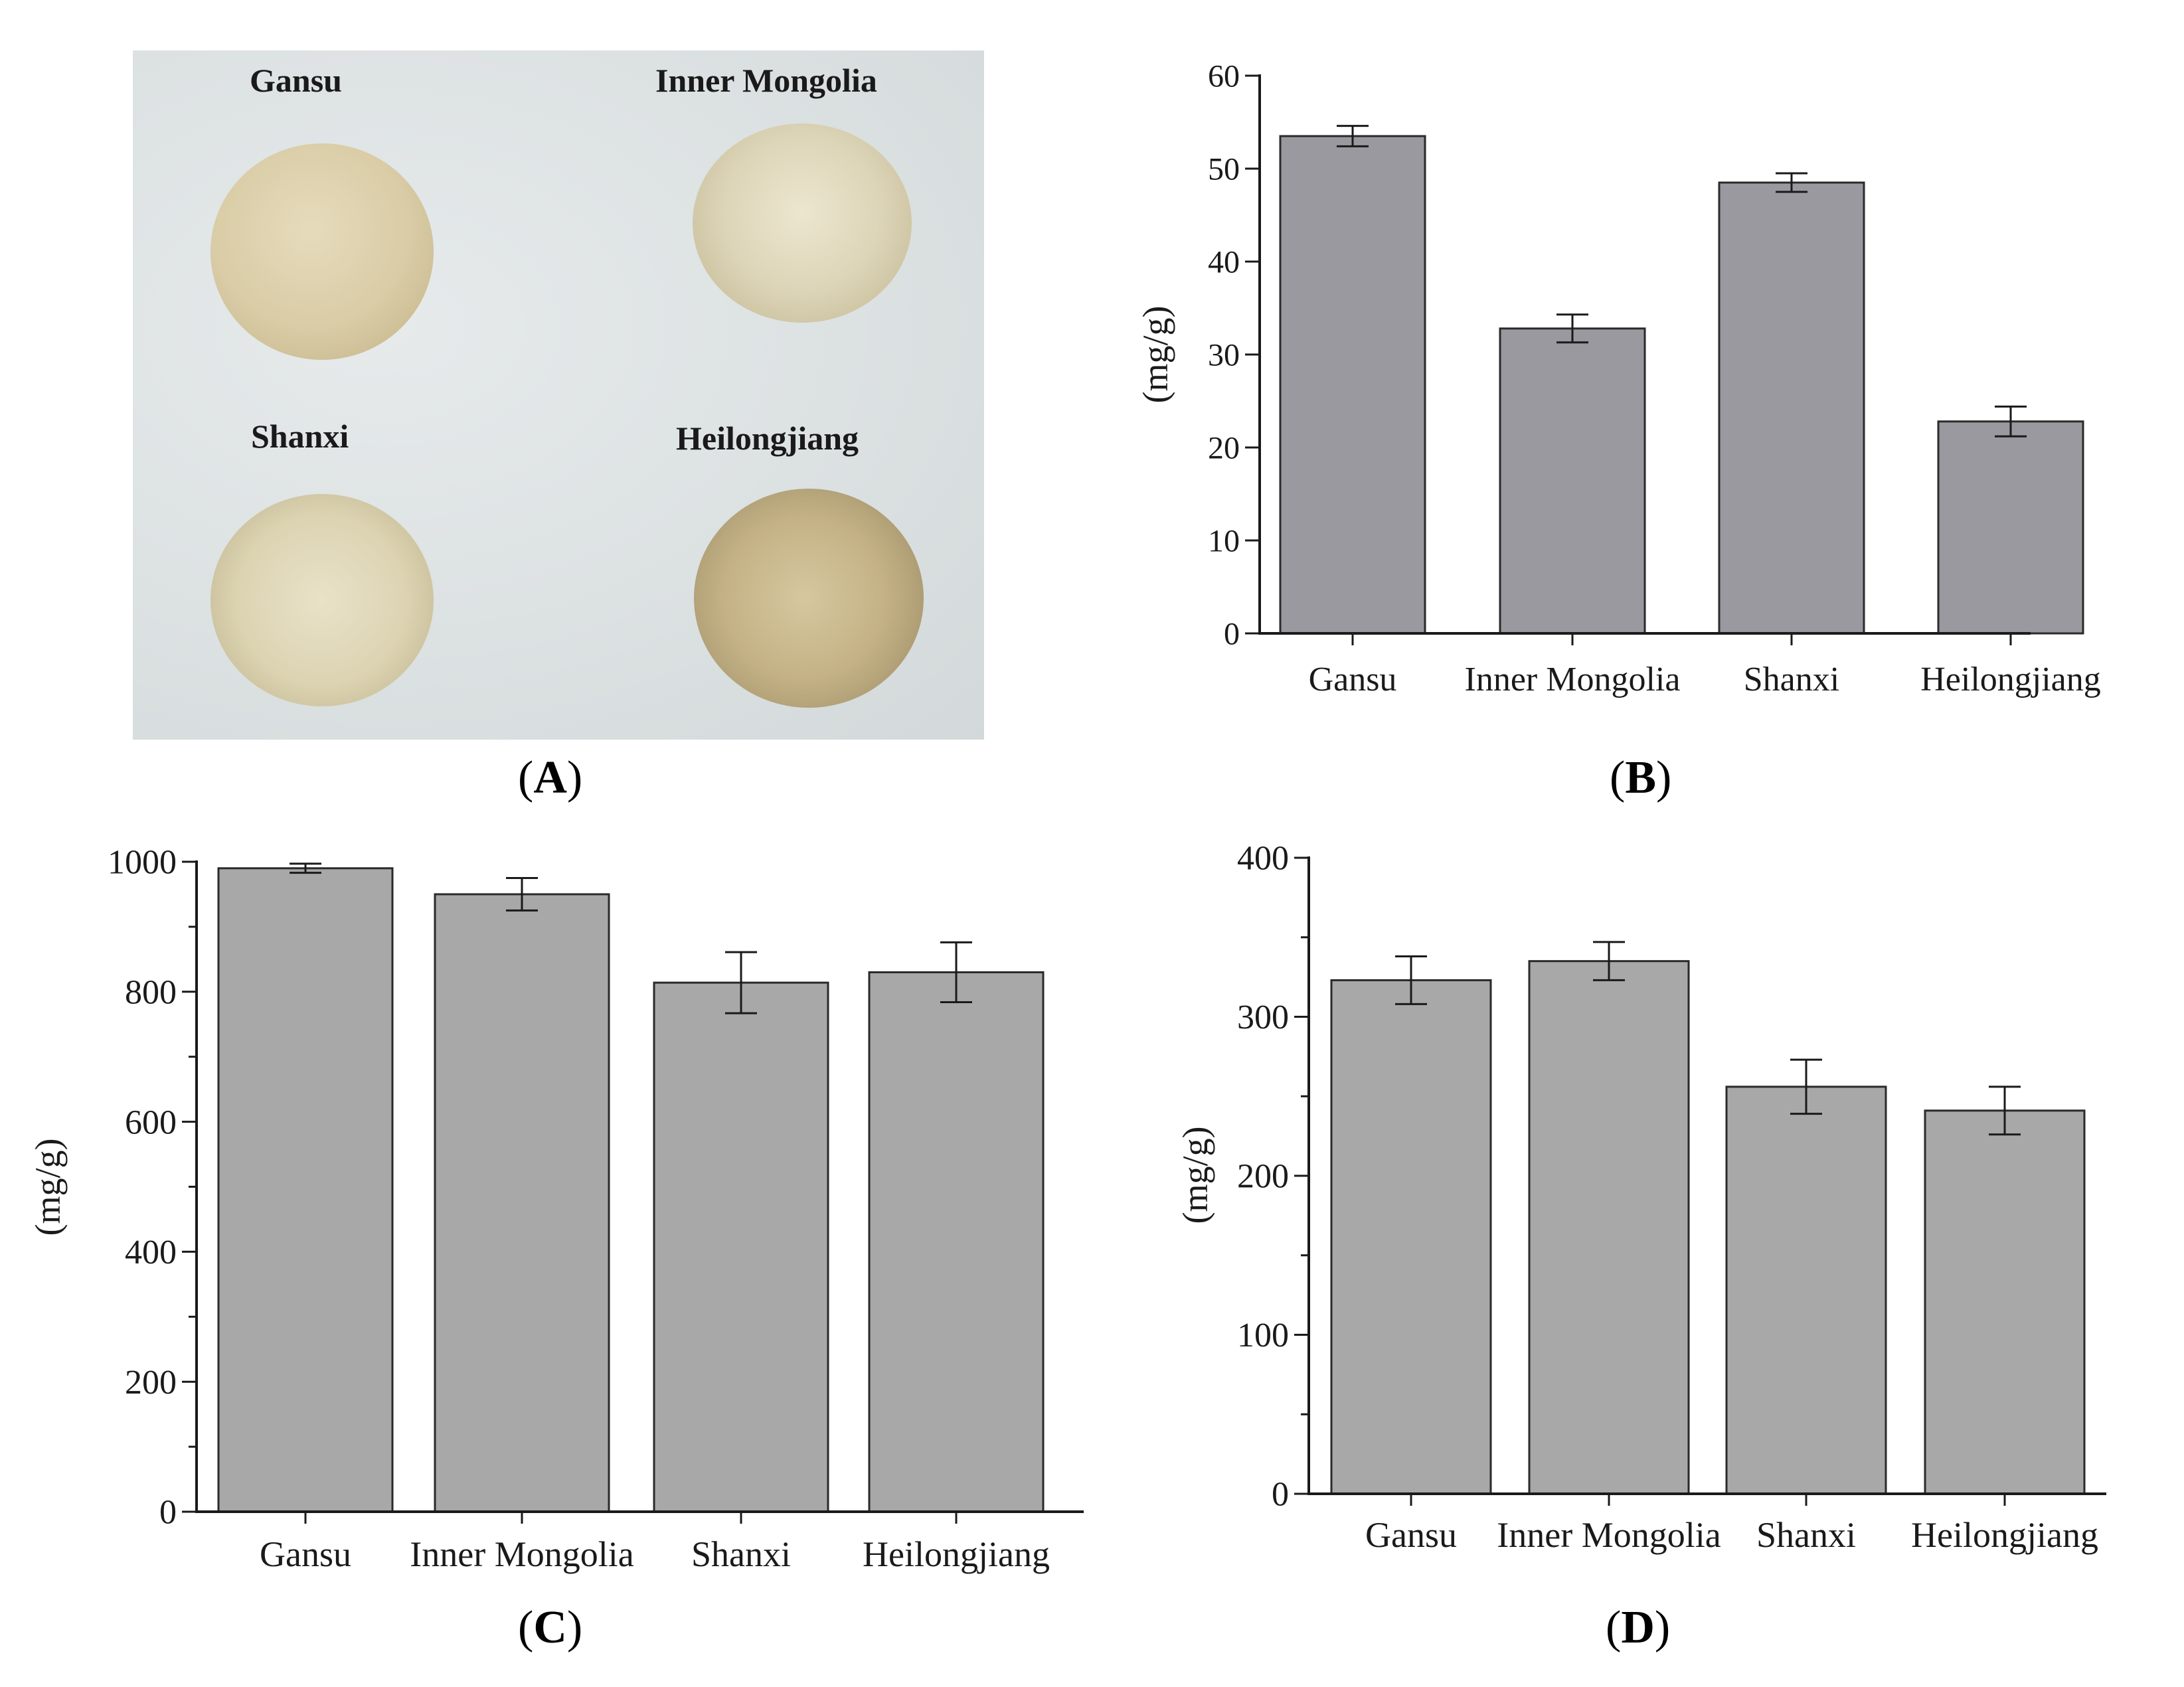  Describe the element at coordinates (151, 1122) in the screenshot. I see `chart-c-y-tick-label-3: 600` at that location.